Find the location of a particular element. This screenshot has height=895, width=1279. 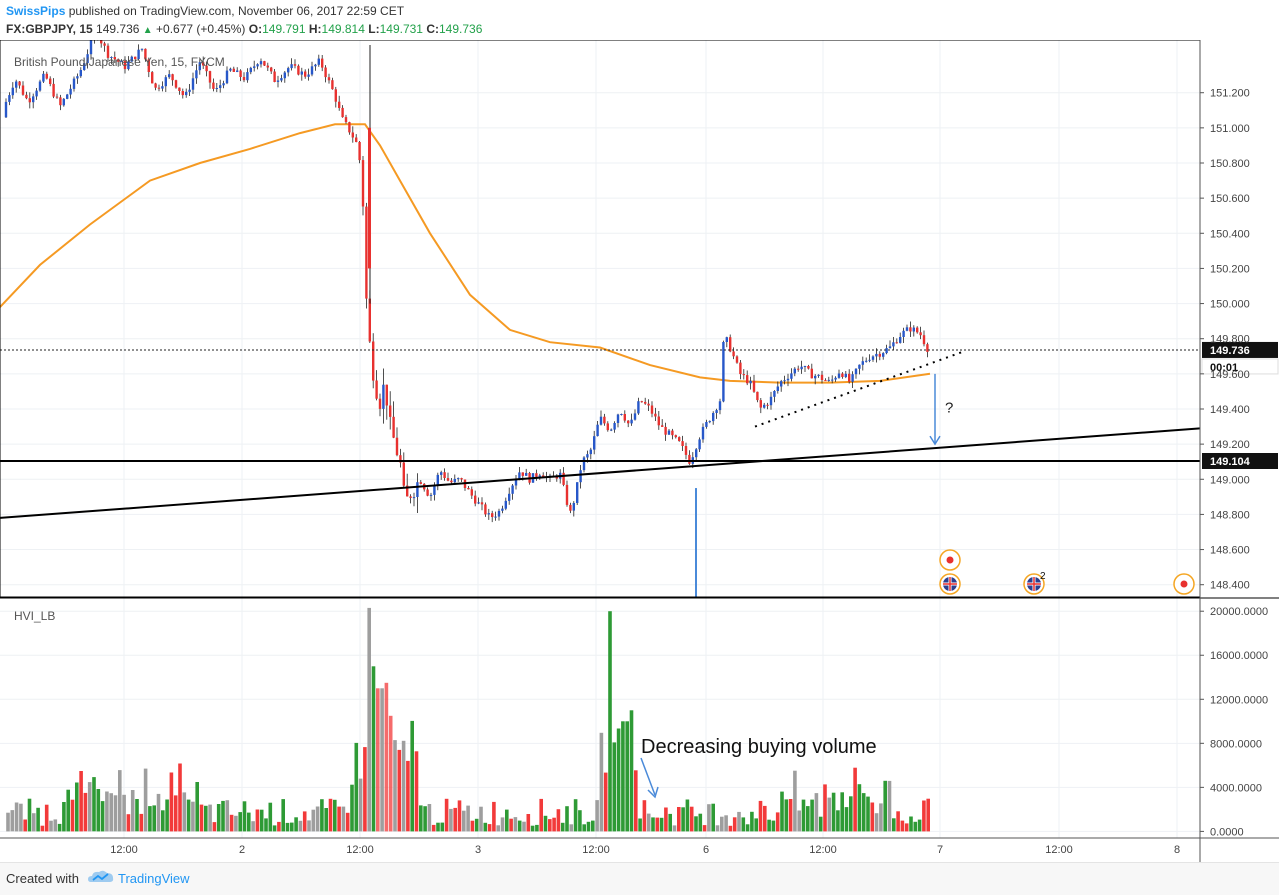

publisher-name: SwissPips is located at coordinates (35, 11).